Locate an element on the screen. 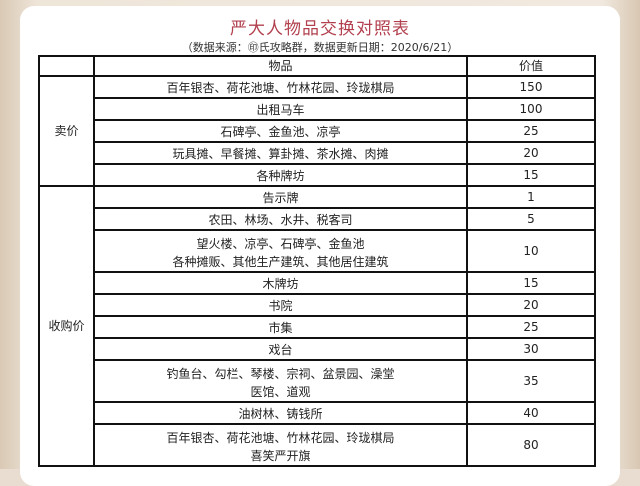  value-cell: 30 is located at coordinates (531, 349).